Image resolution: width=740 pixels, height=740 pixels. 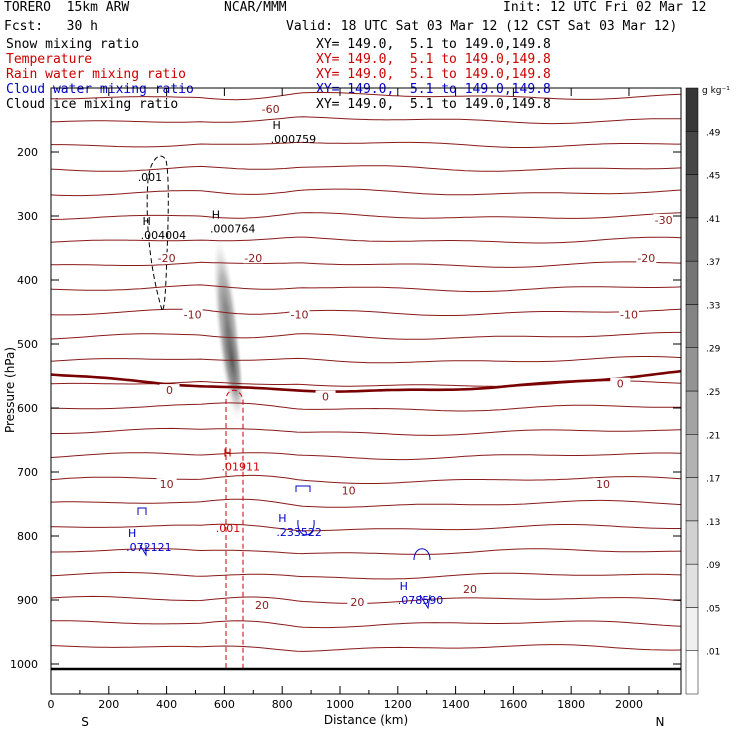 I want to click on x-tick-label: 600, so click(x=224, y=704).